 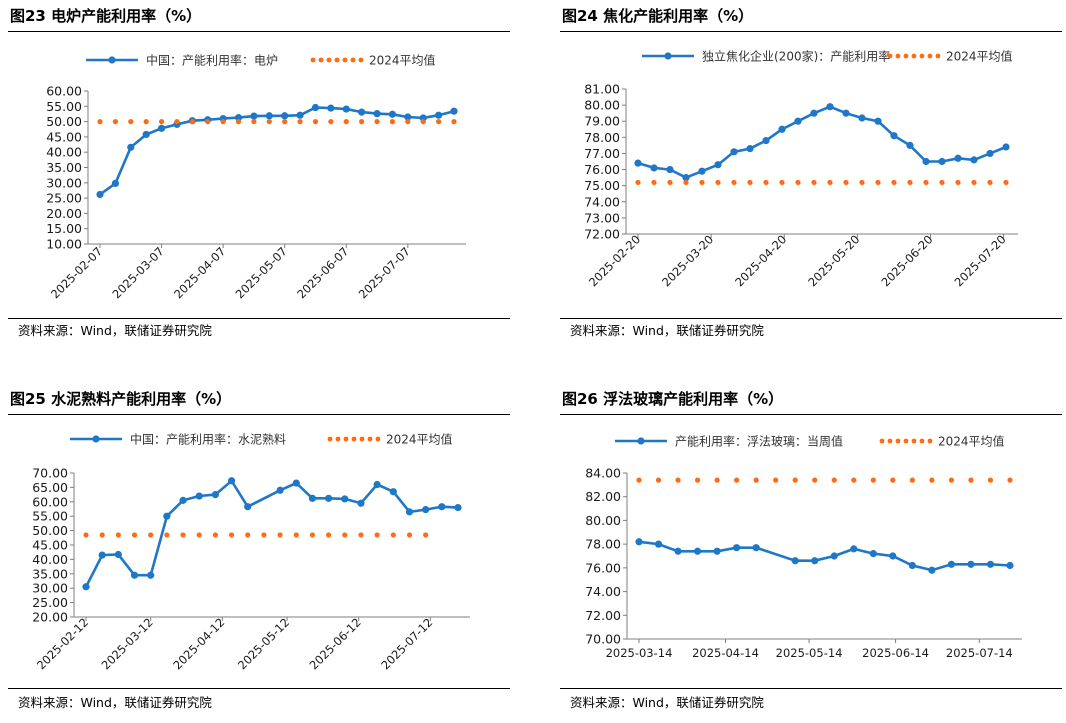 What do you see at coordinates (603, 591) in the screenshot?
I see `y-tick-label: 74.00` at bounding box center [603, 591].